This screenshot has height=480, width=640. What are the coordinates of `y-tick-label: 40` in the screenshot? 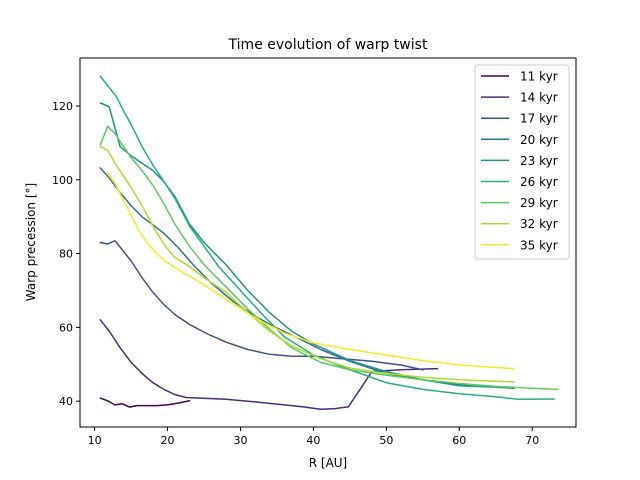 It's located at (66, 401).